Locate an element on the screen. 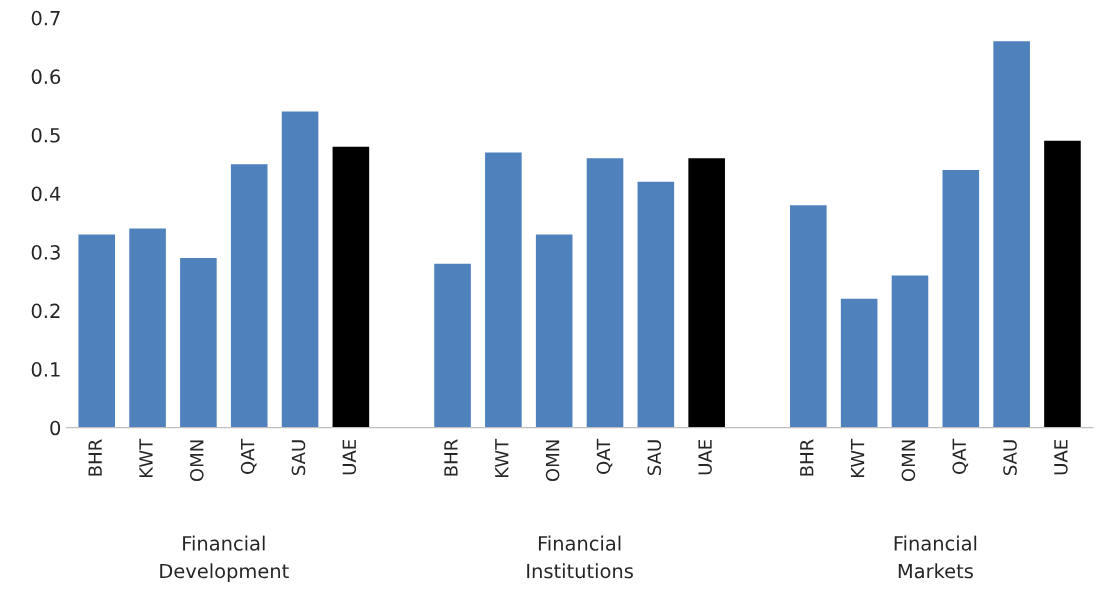 The image size is (1104, 594). y-tick-label: 0.6 is located at coordinates (46, 77).